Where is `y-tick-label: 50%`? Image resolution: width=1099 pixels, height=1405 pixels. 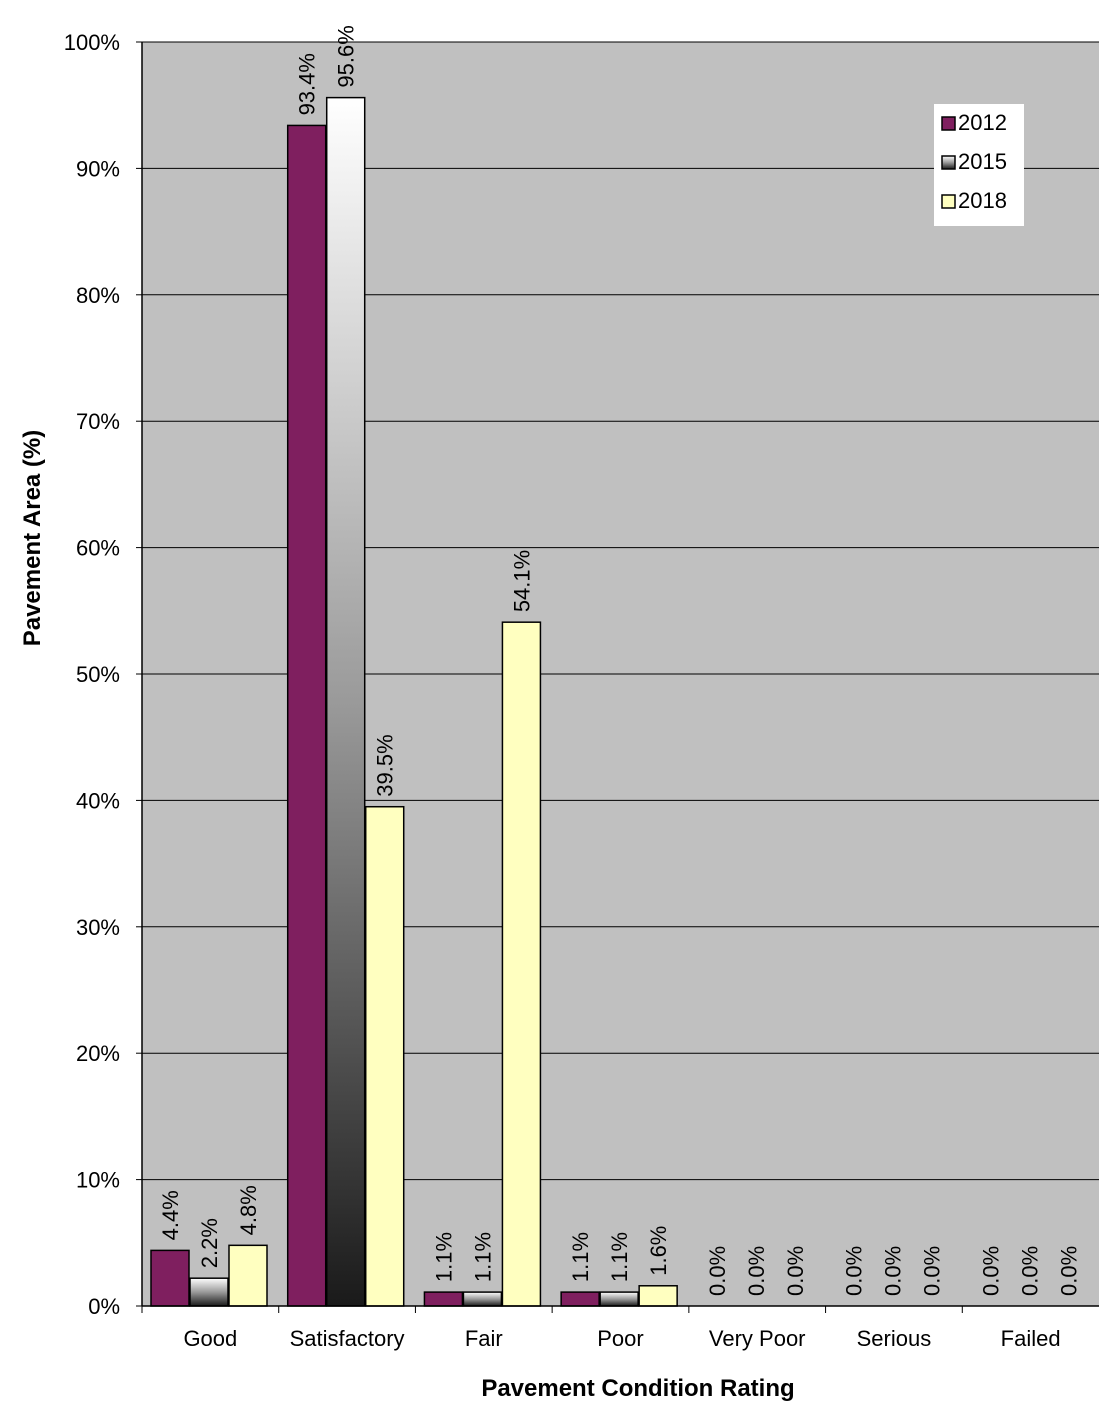
y-tick-label: 50% is located at coordinates (98, 674).